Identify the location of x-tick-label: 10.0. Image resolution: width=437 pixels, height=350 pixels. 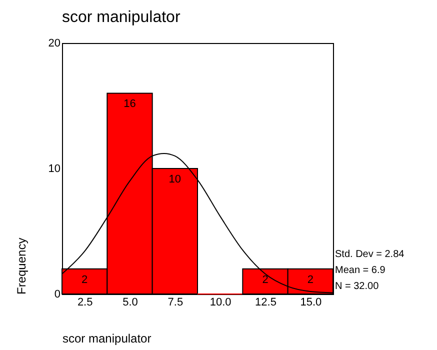
(221, 302).